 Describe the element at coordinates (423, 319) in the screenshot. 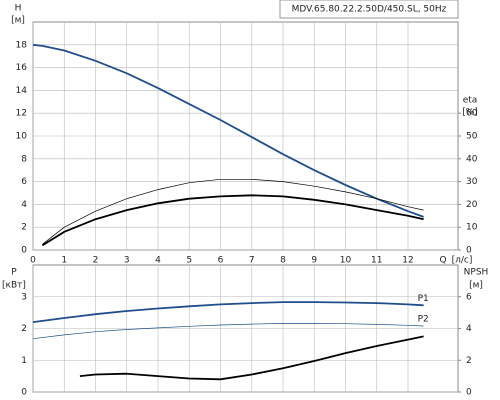

I see `series-label: P2` at that location.